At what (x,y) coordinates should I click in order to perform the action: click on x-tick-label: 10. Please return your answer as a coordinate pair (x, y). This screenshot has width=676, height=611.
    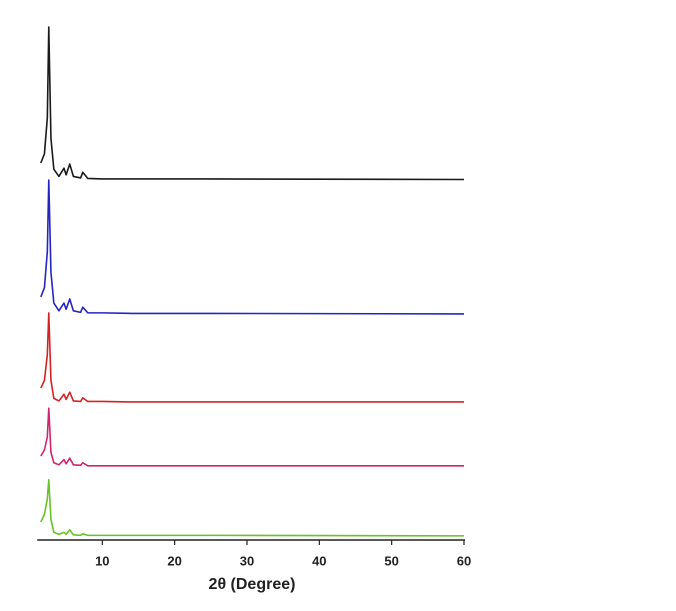
    Looking at the image, I should click on (102, 560).